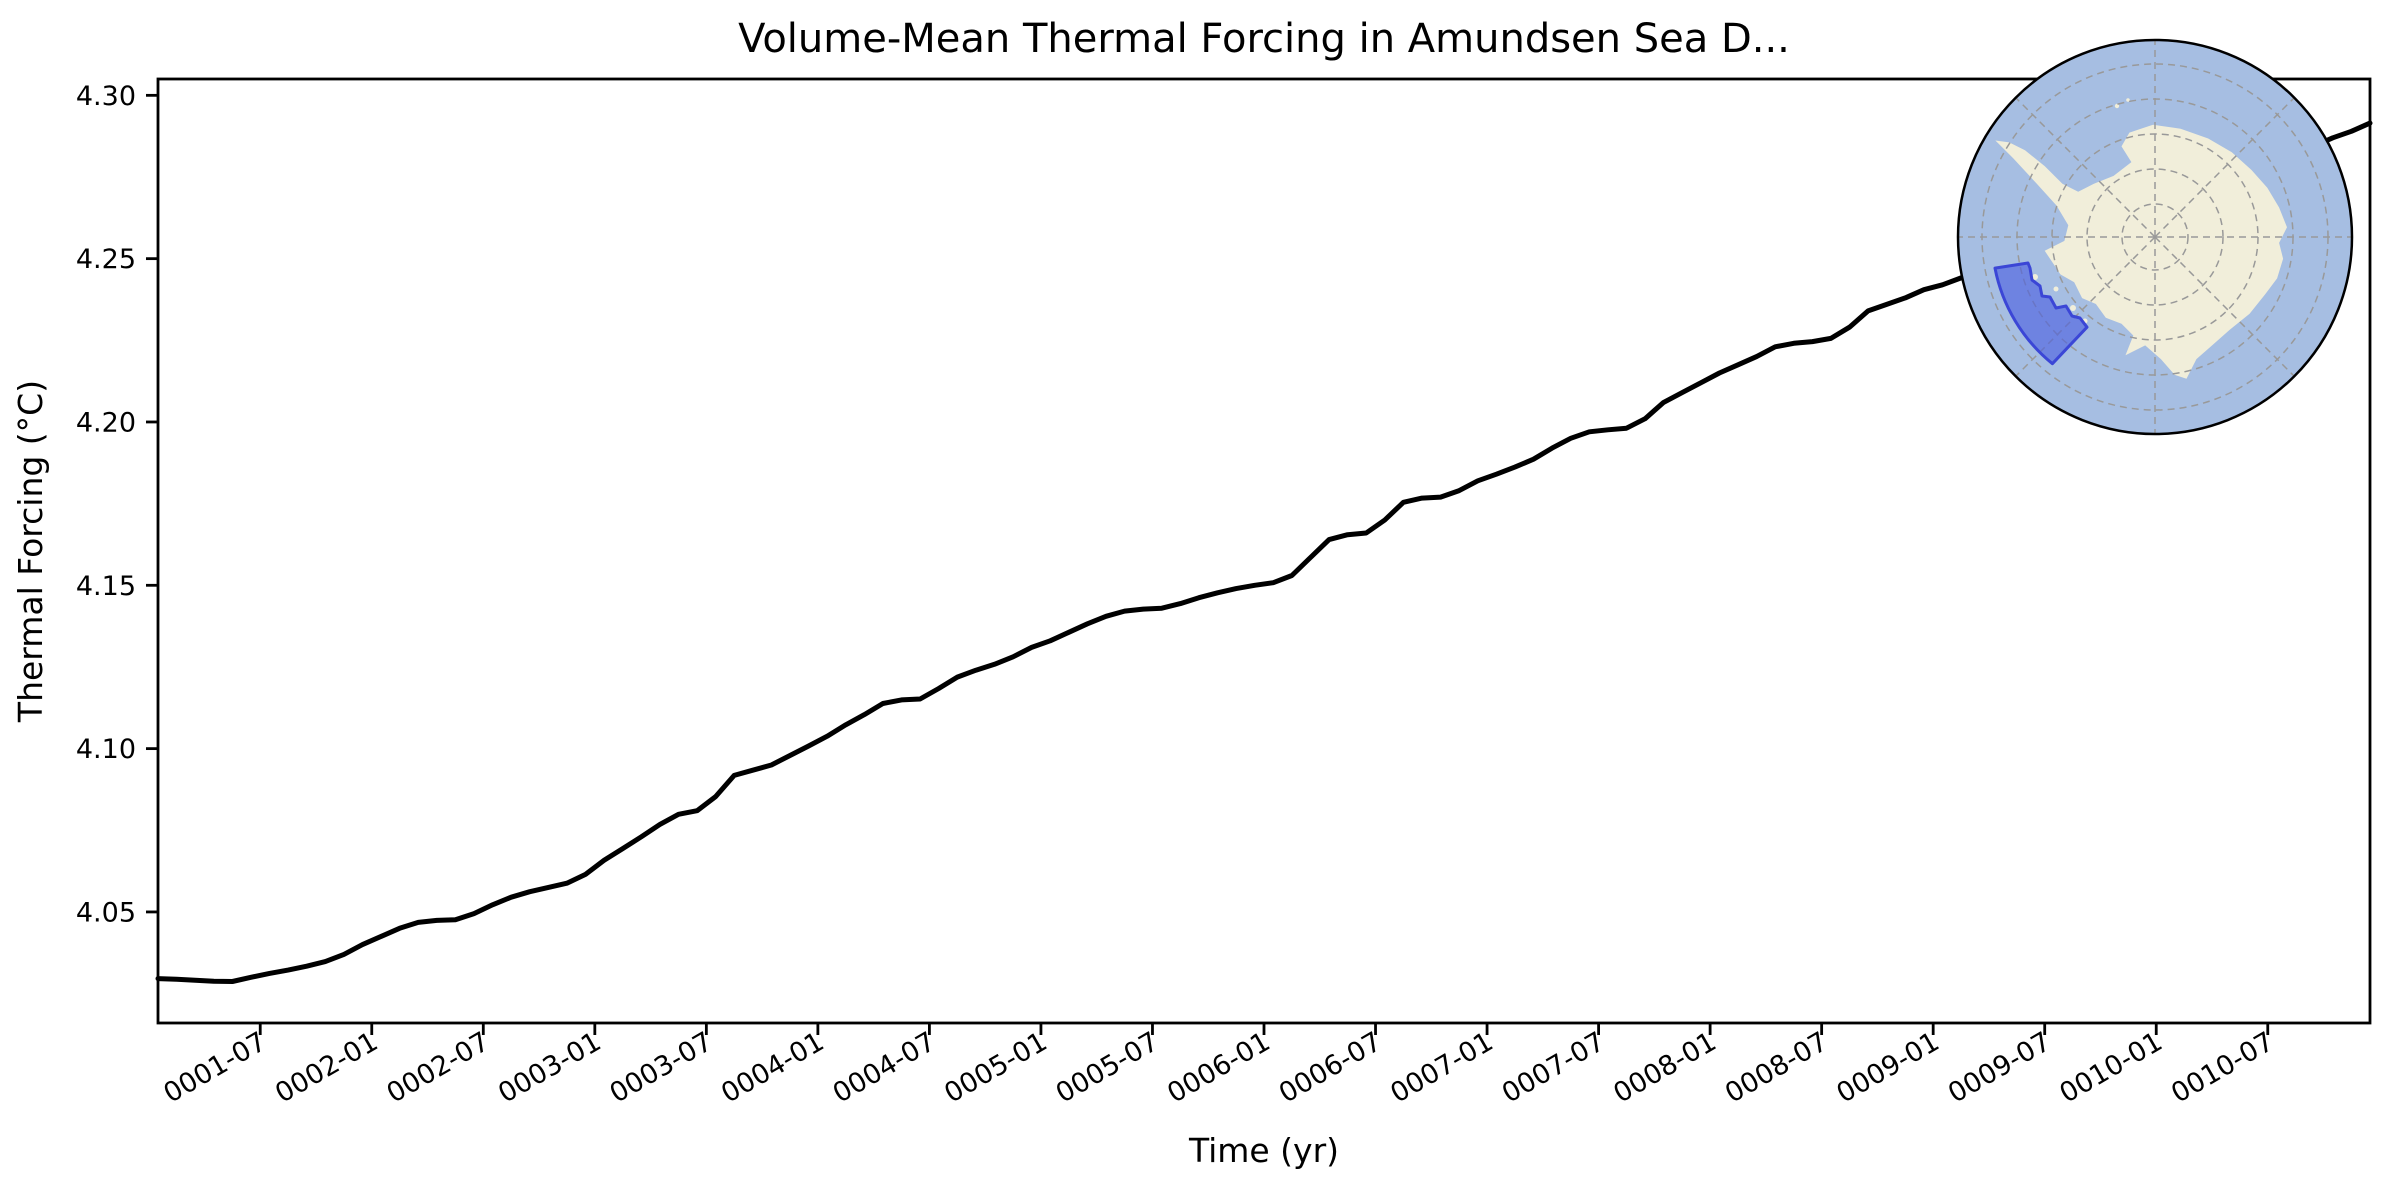 The height and width of the screenshot is (1204, 2400). What do you see at coordinates (106, 912) in the screenshot?
I see `y-tick-label: 4.05` at bounding box center [106, 912].